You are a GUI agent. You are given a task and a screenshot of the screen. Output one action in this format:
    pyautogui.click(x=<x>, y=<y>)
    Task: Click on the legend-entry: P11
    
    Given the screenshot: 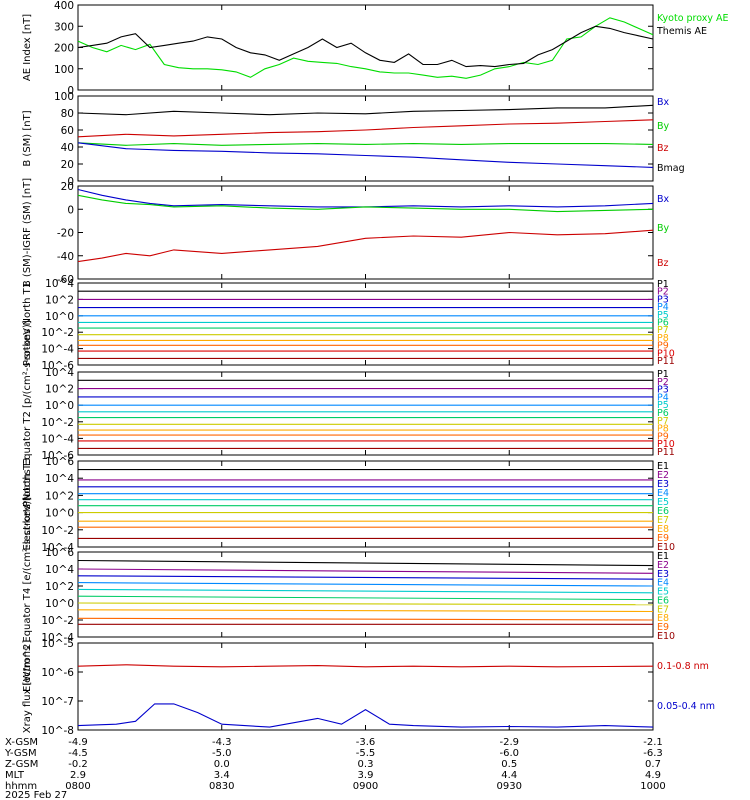 What is the action you would take?
    pyautogui.click(x=666, y=361)
    